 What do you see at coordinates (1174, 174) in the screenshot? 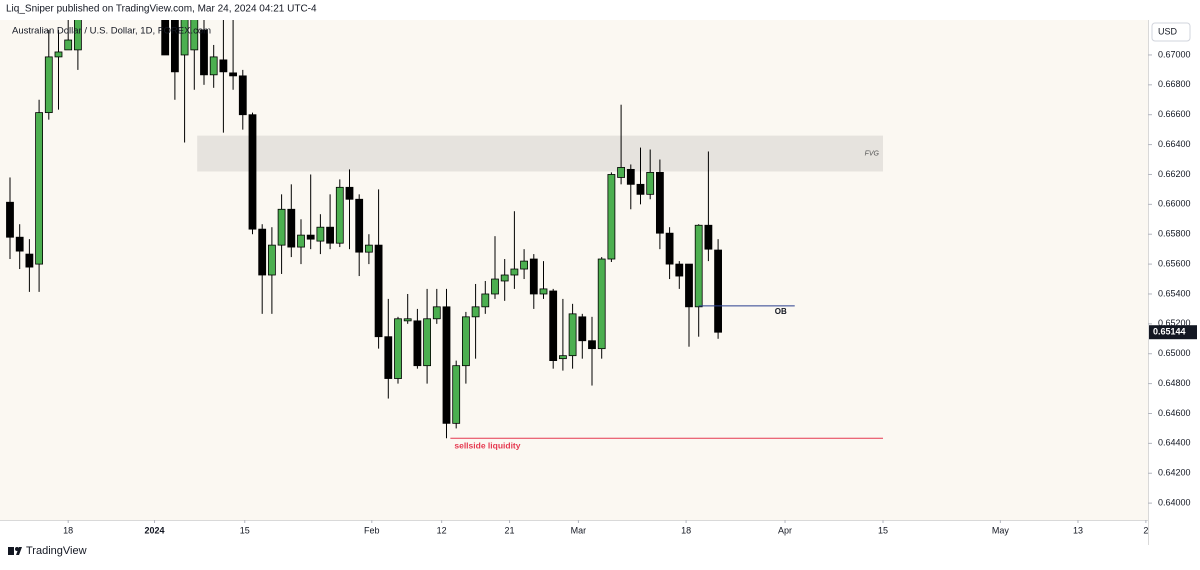
I see `y-tick-label: 0.66200` at bounding box center [1174, 174].